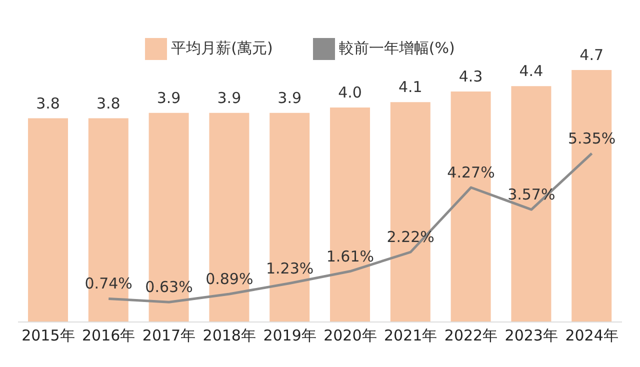 Image resolution: width=640 pixels, height=367 pixels. What do you see at coordinates (592, 138) in the screenshot?
I see `data-label: 5.35%` at bounding box center [592, 138].